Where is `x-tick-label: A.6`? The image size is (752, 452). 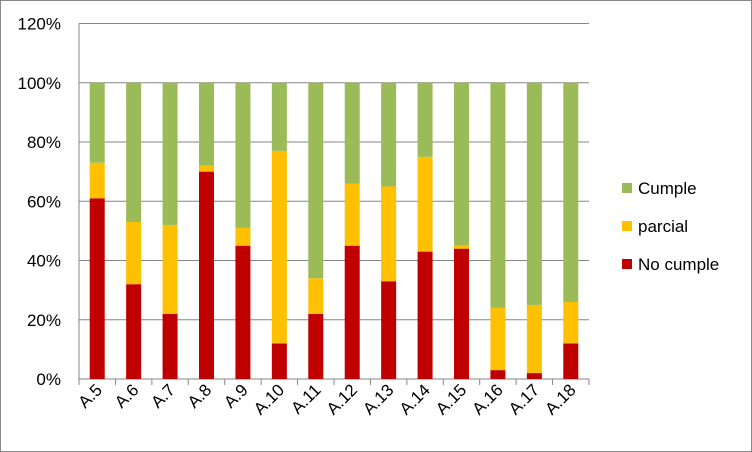 x-tick-label: A.6 is located at coordinates (126, 395).